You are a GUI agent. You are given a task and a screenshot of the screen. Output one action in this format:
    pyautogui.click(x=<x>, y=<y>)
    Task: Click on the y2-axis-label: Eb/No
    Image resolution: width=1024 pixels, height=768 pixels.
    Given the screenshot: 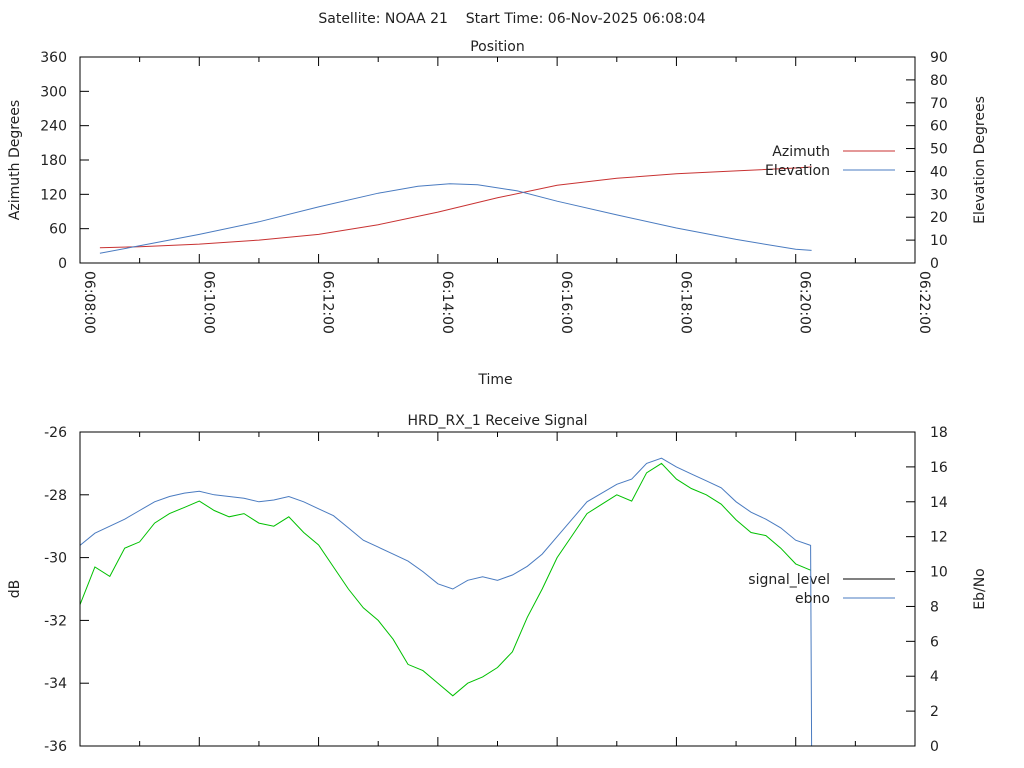 What is the action you would take?
    pyautogui.click(x=980, y=589)
    